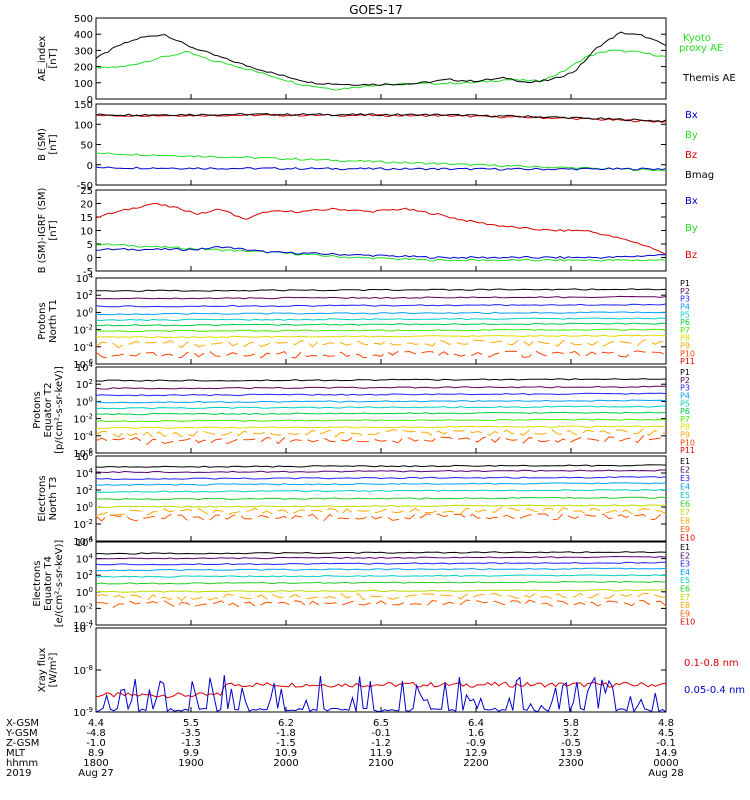 This screenshot has height=800, width=750. I want to click on y-tick-label: -50, so click(85, 186).